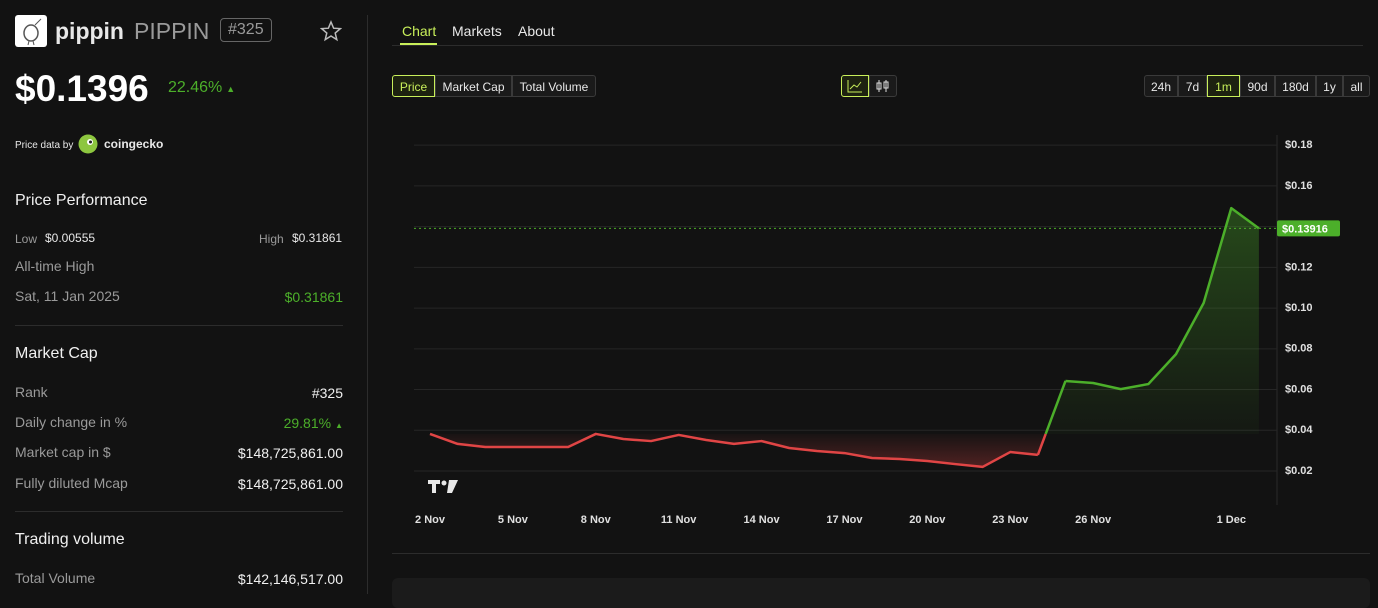  I want to click on x-tick-label: 5 Nov, so click(513, 520).